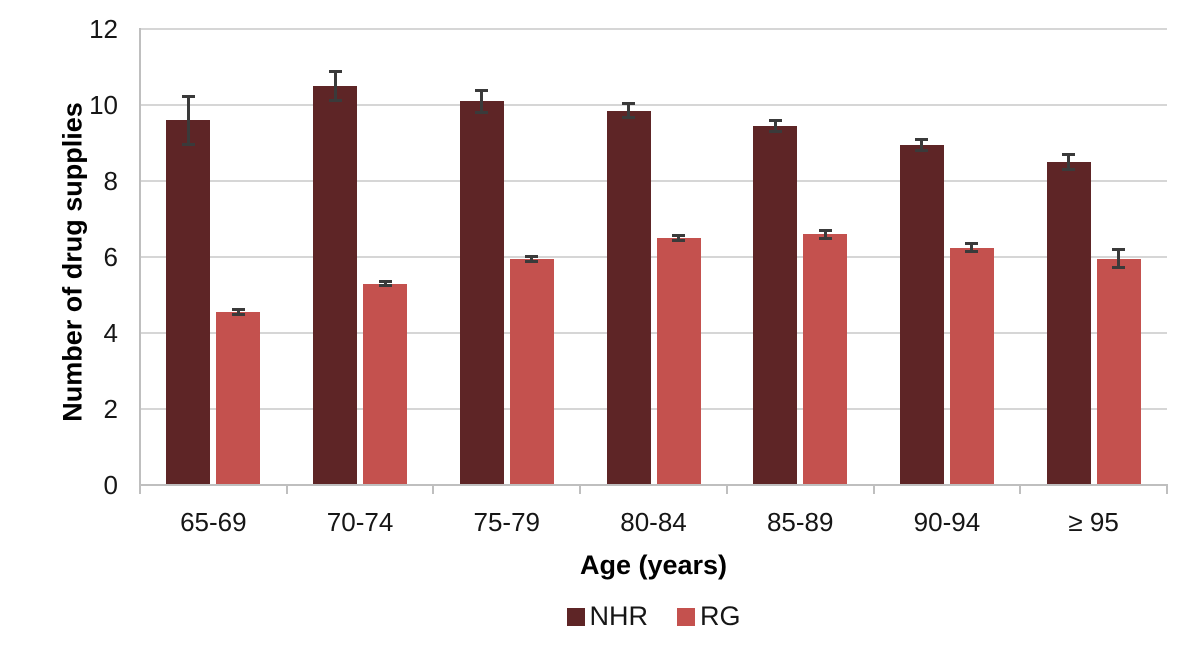  What do you see at coordinates (1093, 522) in the screenshot?
I see `x-tick-label-6: ≥ 95` at bounding box center [1093, 522].